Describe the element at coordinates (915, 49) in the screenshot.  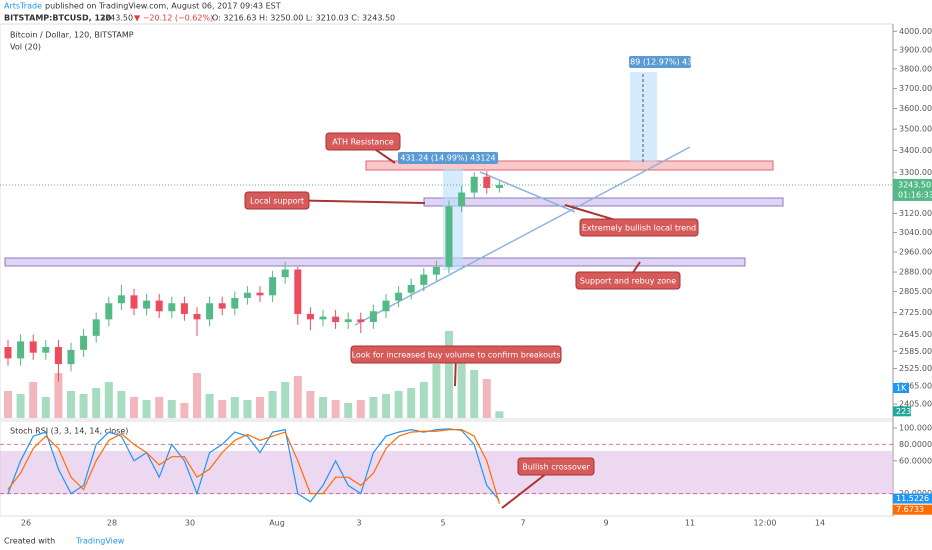
I see `y-tick-label: 3900.00` at that location.